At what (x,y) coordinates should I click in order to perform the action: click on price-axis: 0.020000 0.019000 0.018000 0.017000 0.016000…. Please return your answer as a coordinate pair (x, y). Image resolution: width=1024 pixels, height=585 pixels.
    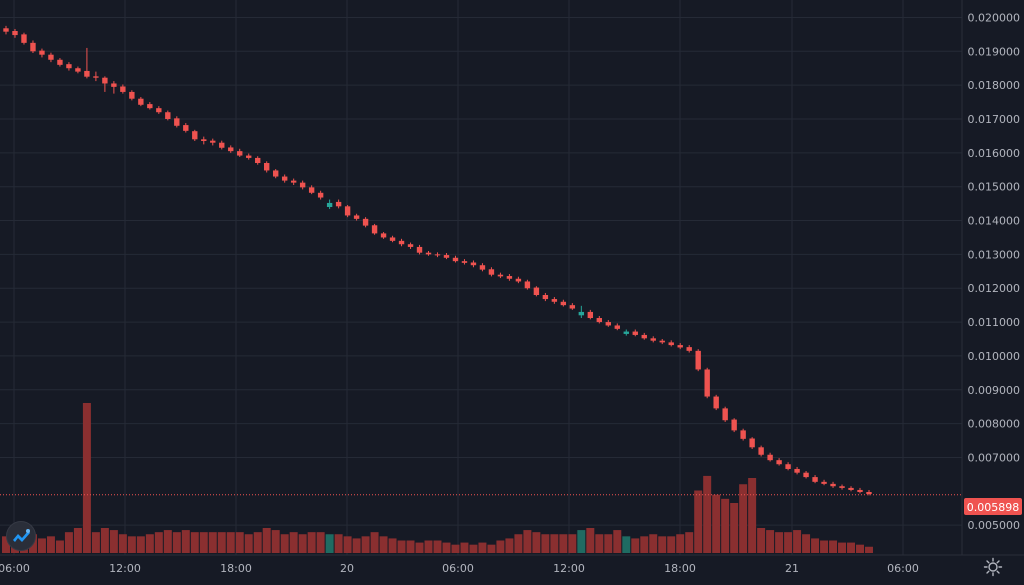
    Looking at the image, I should click on (994, 271).